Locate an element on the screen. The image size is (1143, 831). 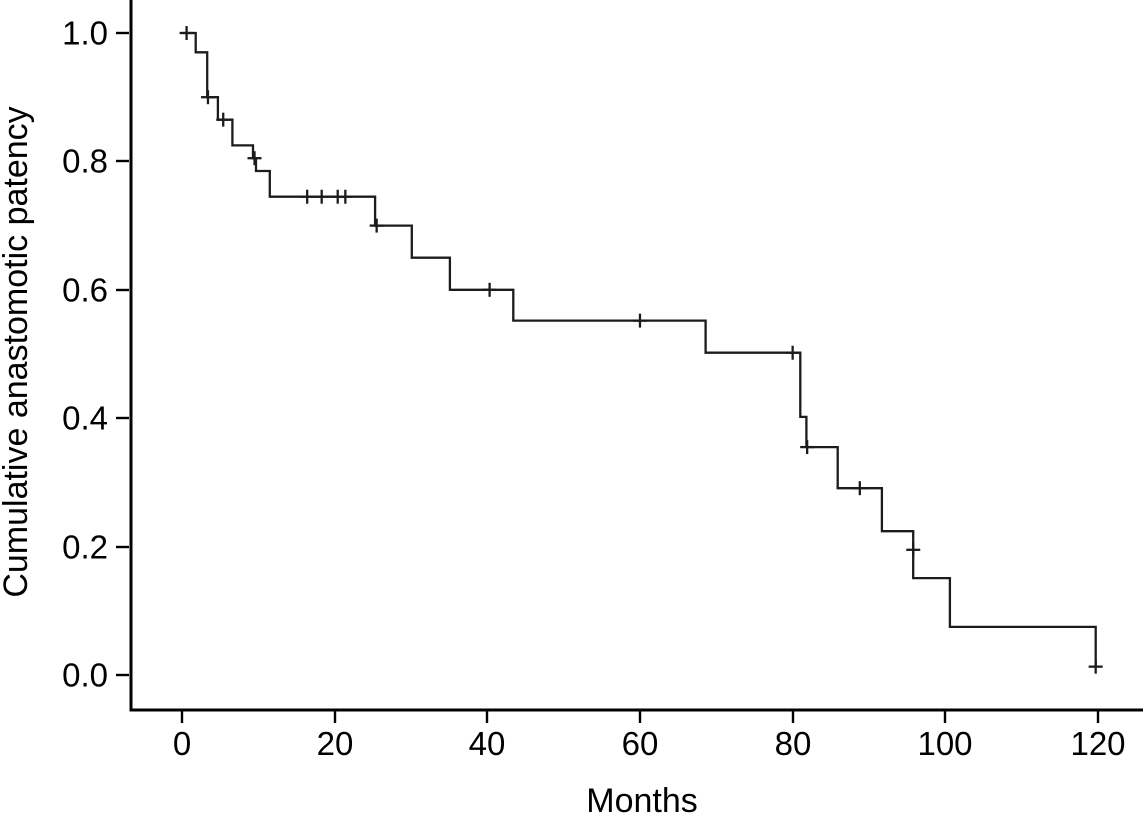
y-tick-label: 1.0 is located at coordinates (85, 33).